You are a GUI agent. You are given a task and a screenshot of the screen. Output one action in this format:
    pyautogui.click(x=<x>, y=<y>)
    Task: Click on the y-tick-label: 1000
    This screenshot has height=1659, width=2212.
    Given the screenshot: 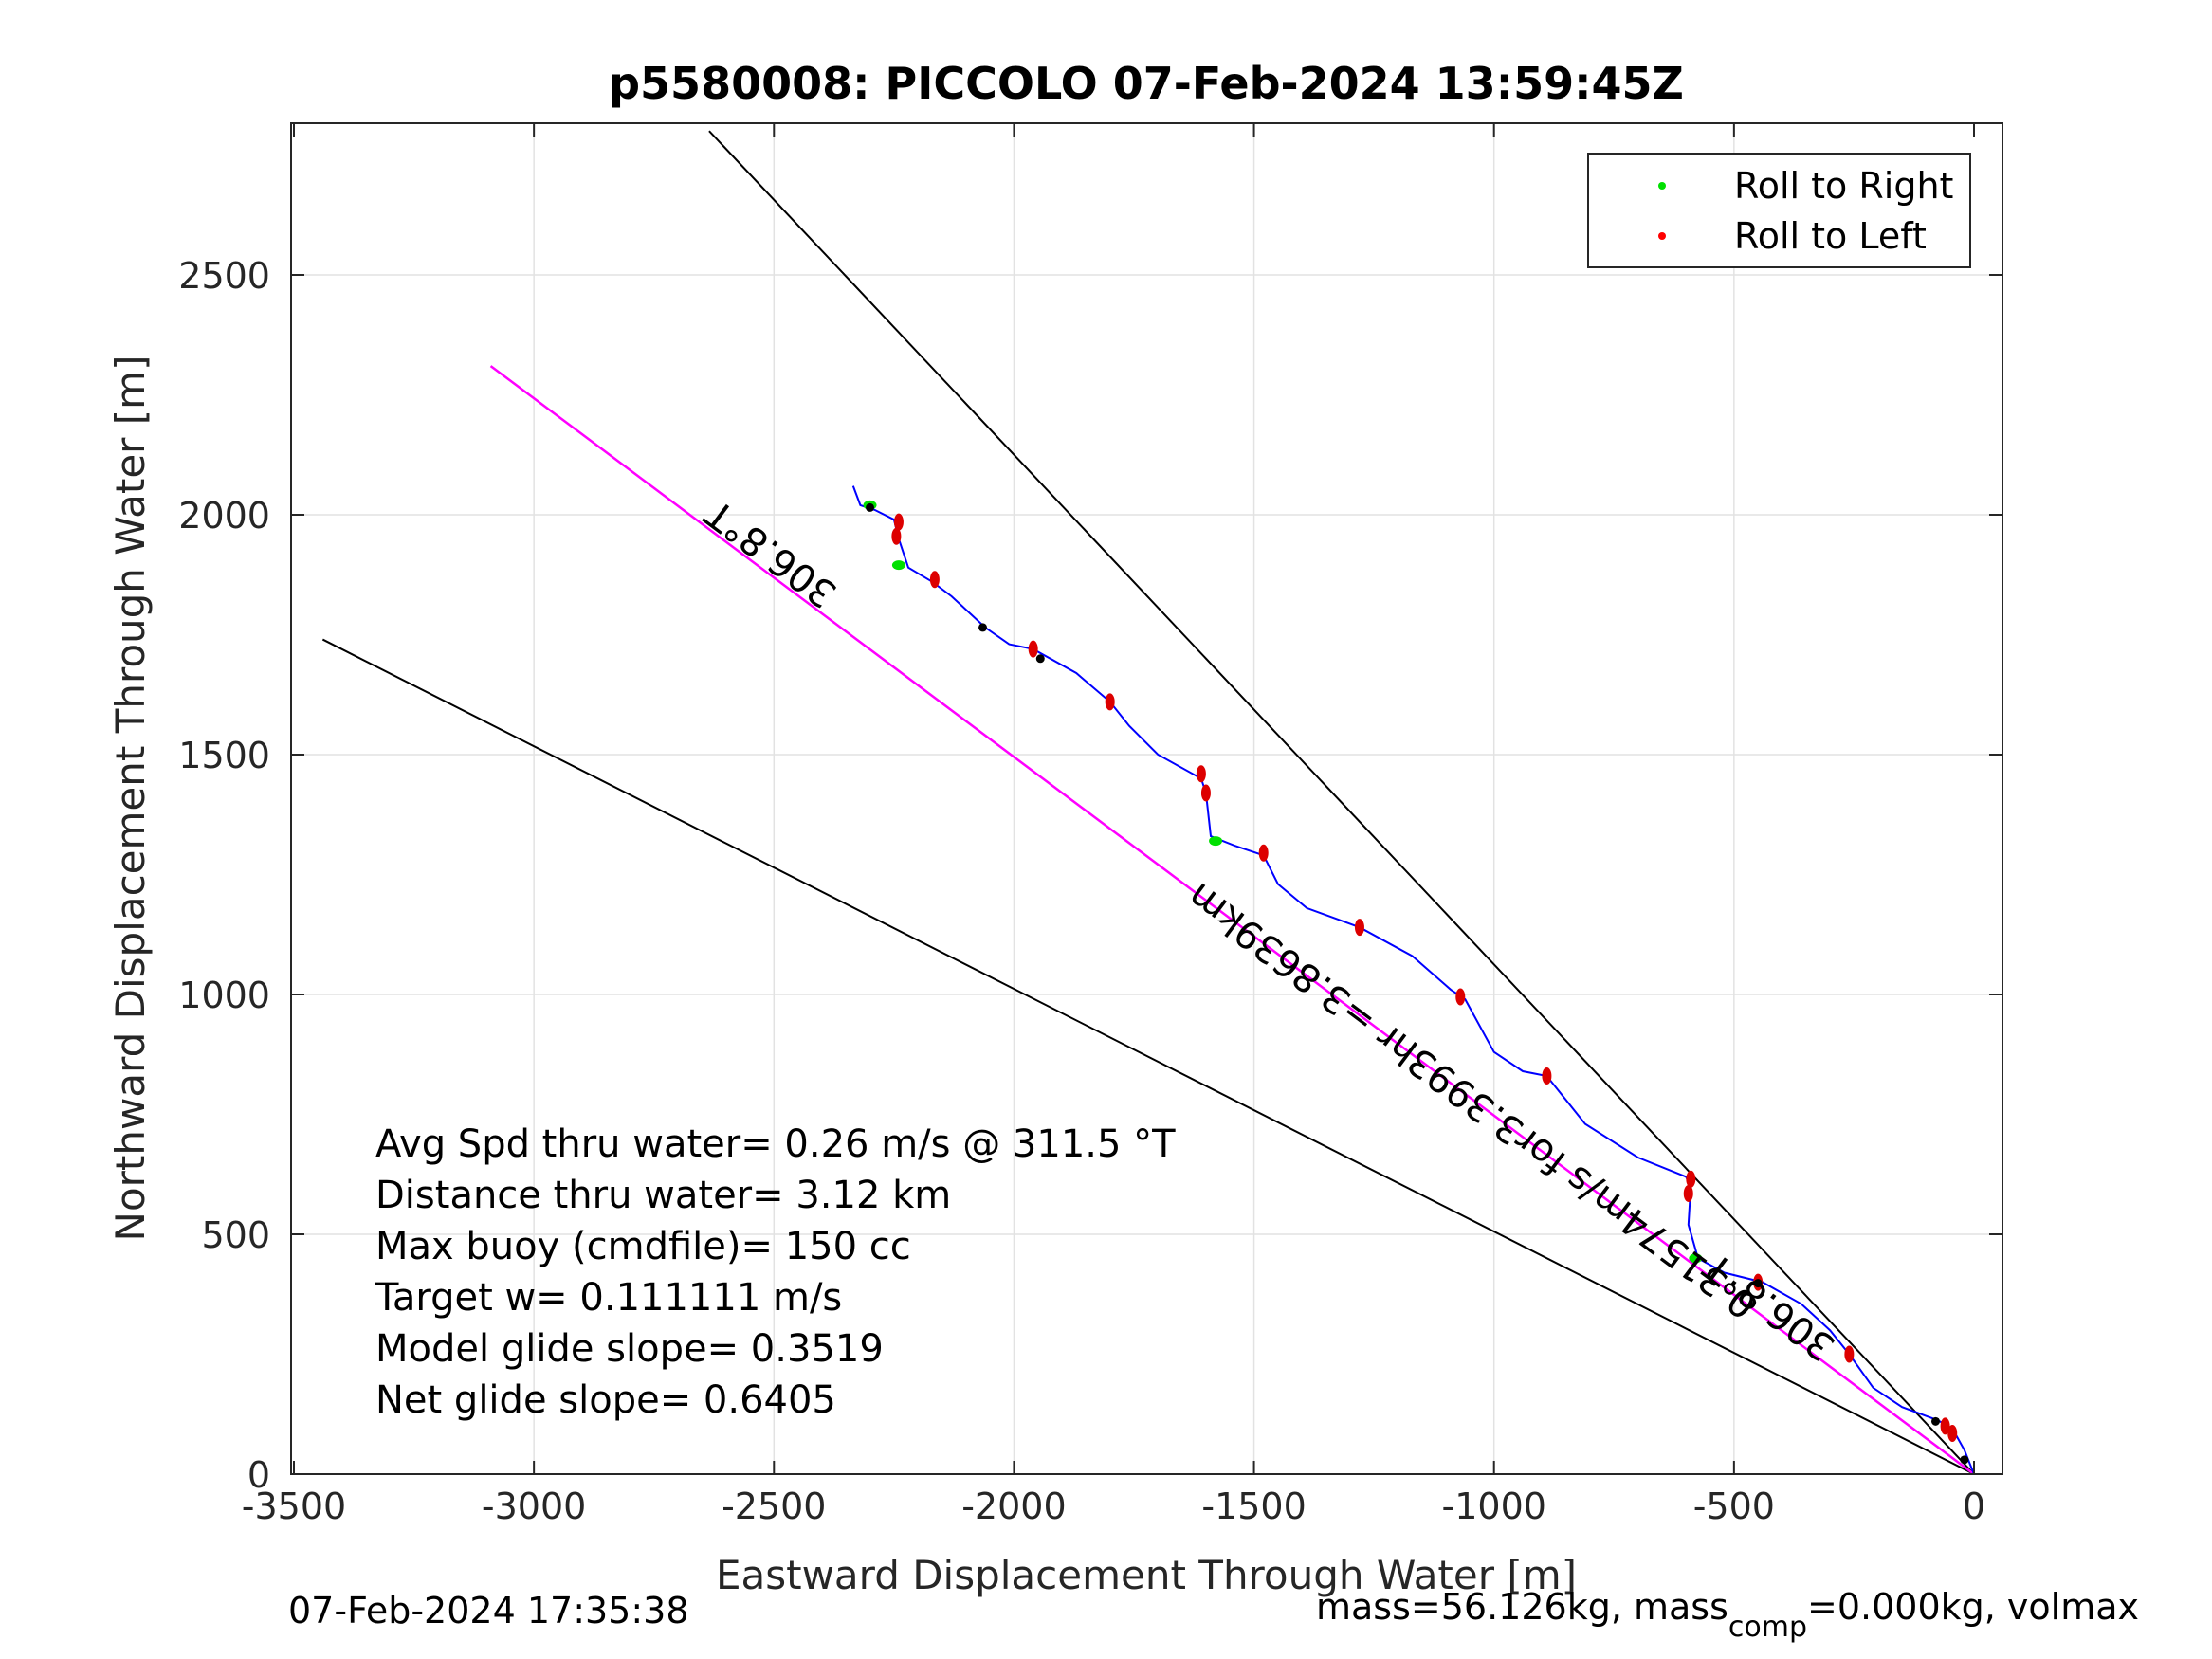 What is the action you would take?
    pyautogui.click(x=224, y=995)
    